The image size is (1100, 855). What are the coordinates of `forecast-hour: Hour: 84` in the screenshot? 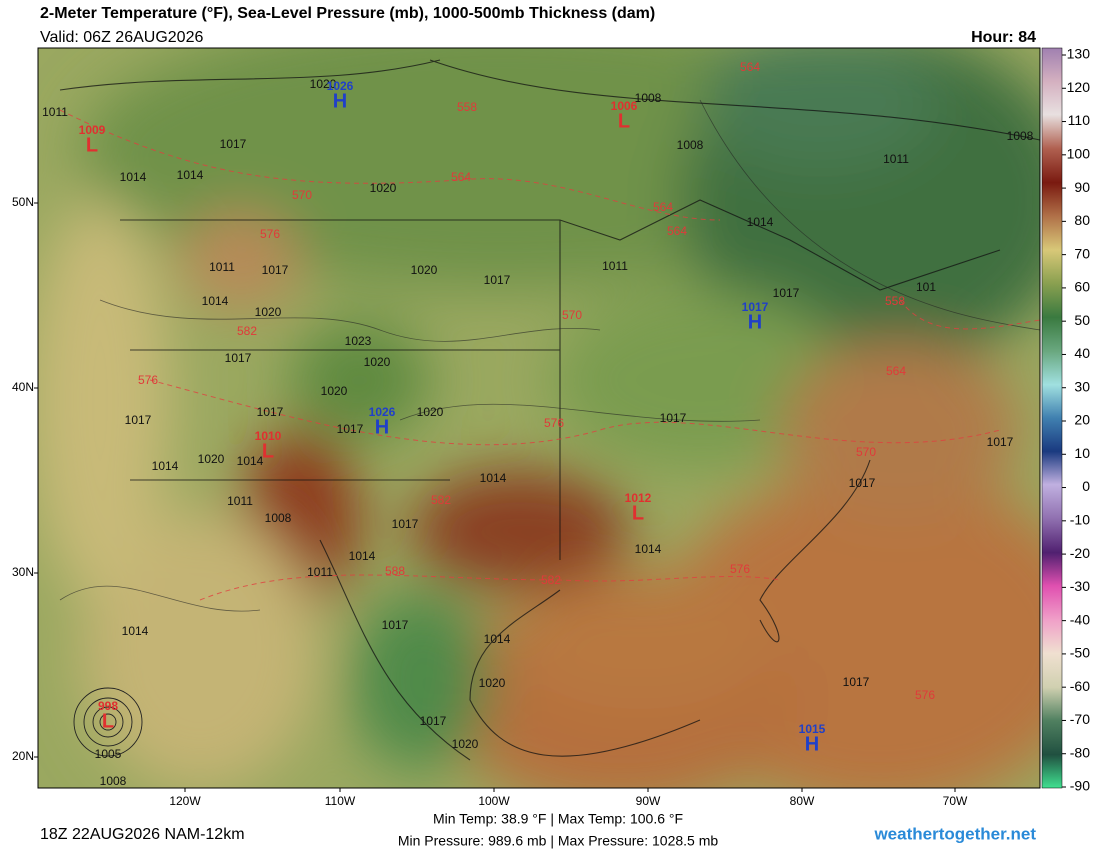 It's located at (1003, 37).